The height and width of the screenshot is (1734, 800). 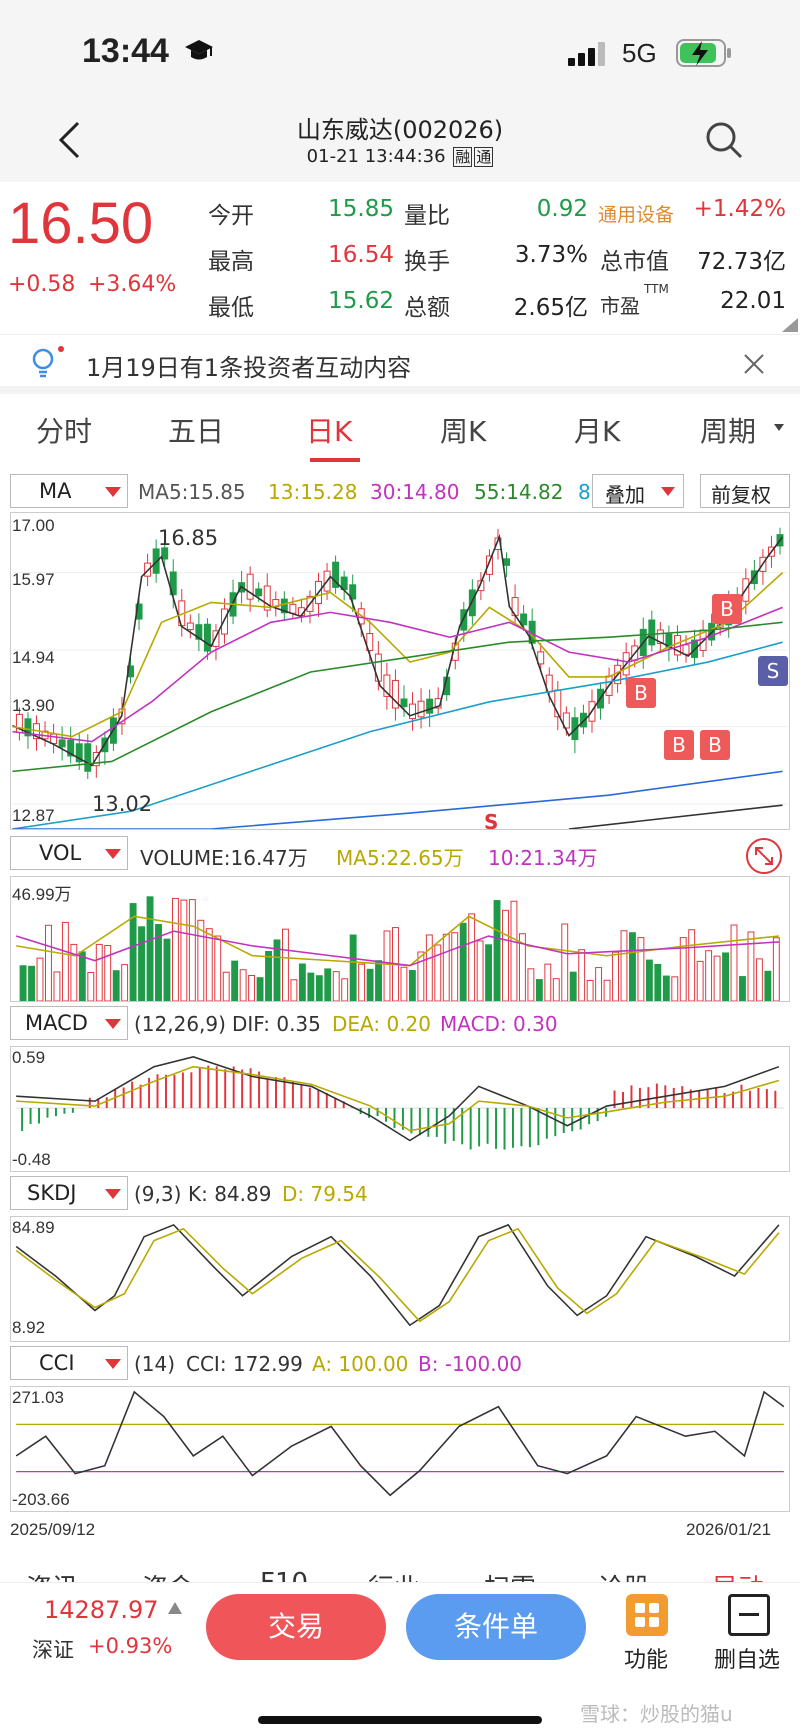 I want to click on price-axis-4: 13.90, so click(x=33, y=705).